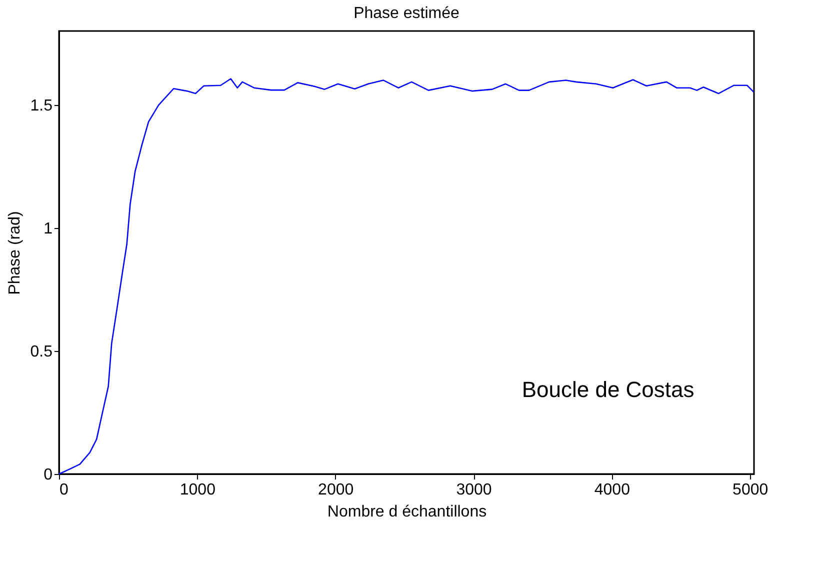 This screenshot has width=817, height=565. Describe the element at coordinates (15, 253) in the screenshot. I see `y-axis-title: Phase (rad)` at that location.